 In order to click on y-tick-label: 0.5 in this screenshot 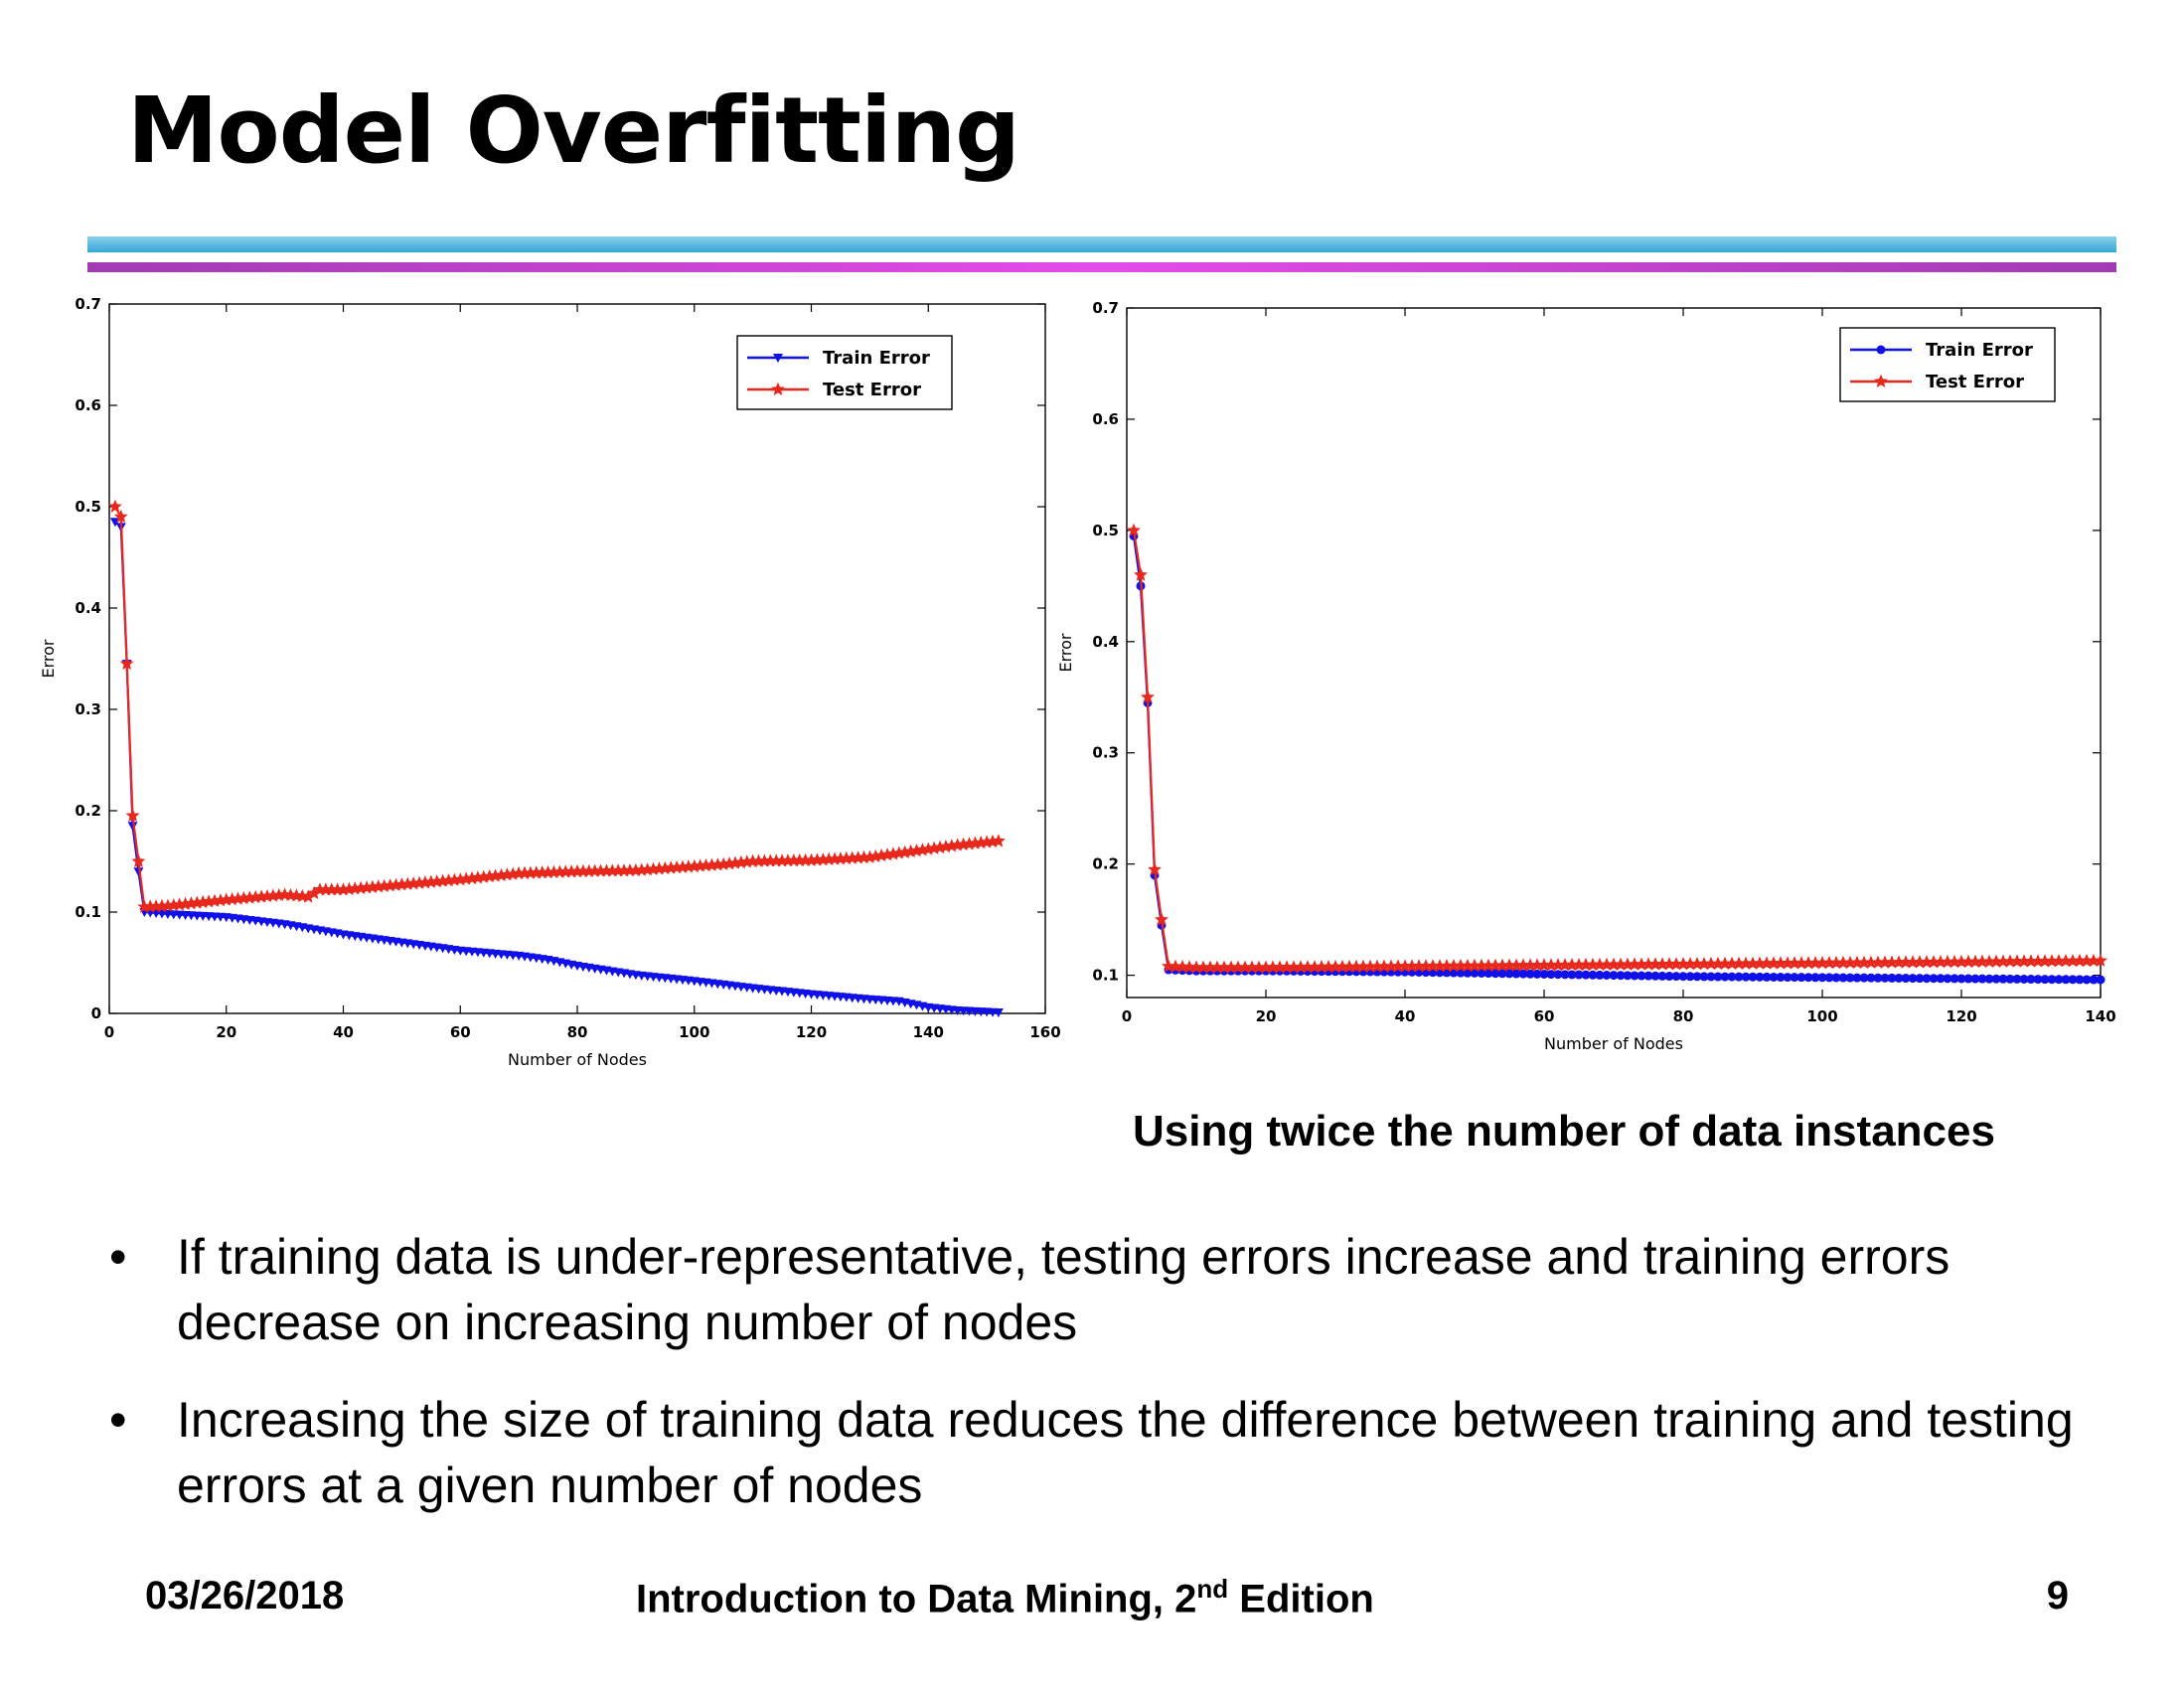, I will do `click(1105, 530)`.